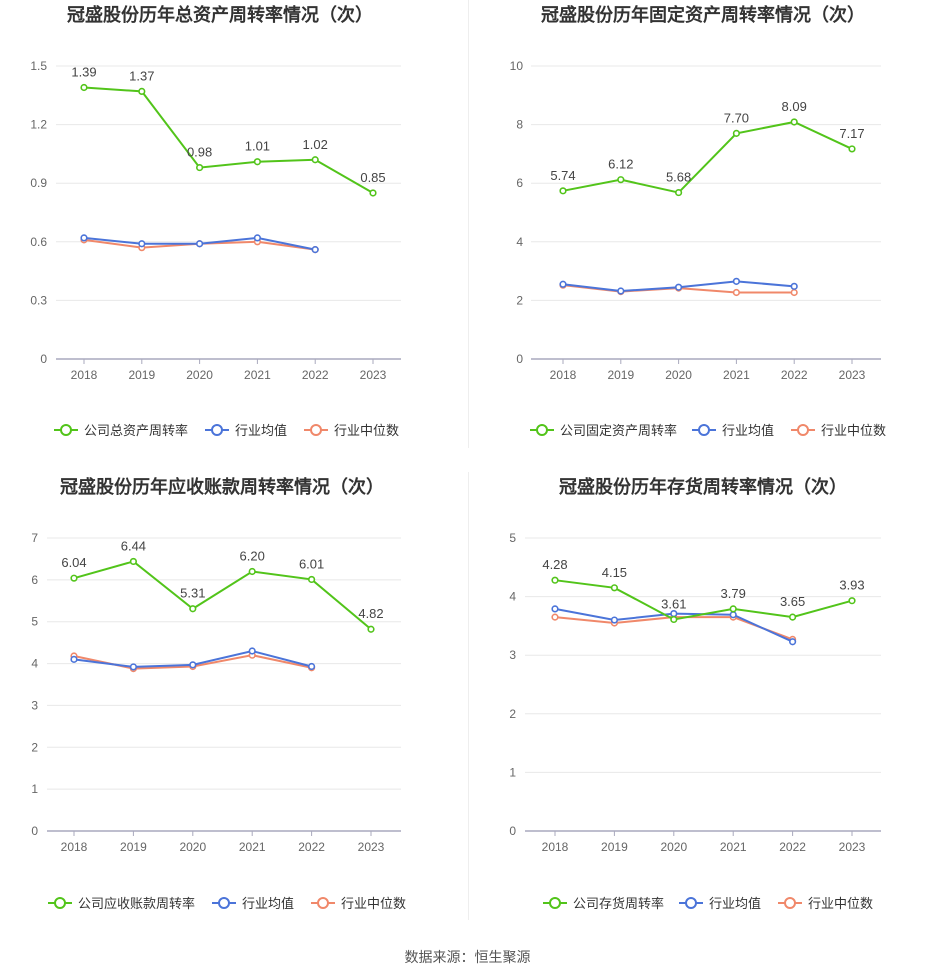 The height and width of the screenshot is (979, 935). Describe the element at coordinates (38, 300) in the screenshot. I see `y-tick-label: 0.3` at that location.